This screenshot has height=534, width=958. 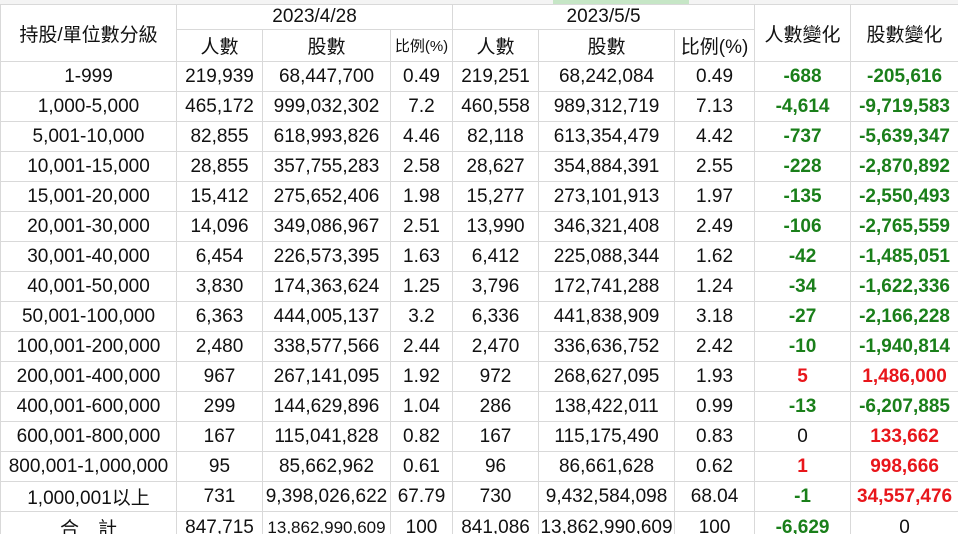 I want to click on tier-cell: 600,001-800,000, so click(x=88, y=436).